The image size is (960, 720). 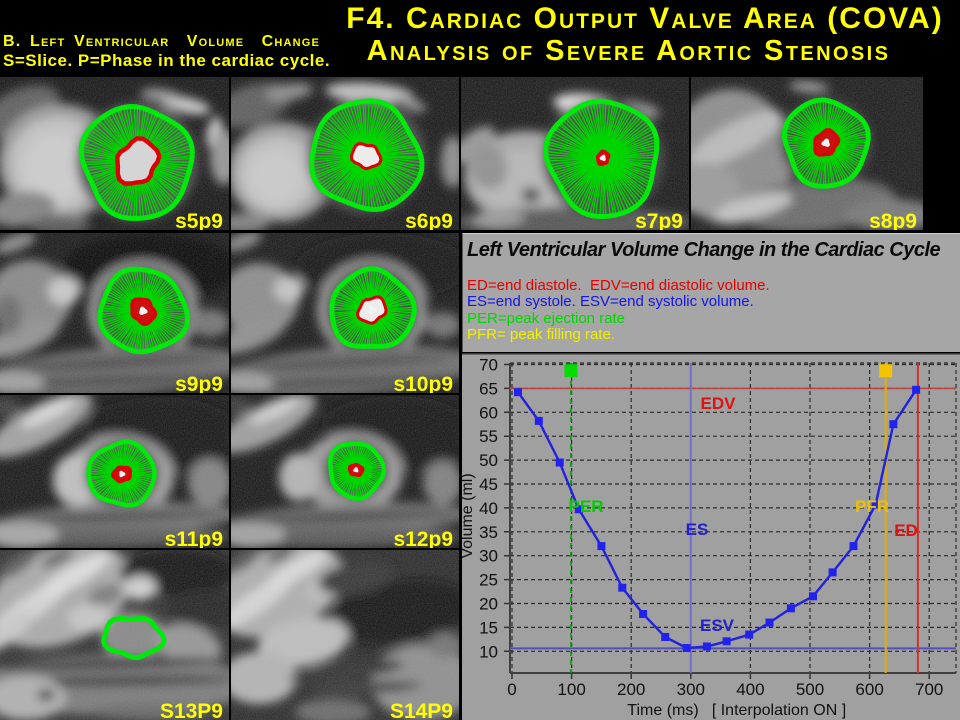 What do you see at coordinates (191, 710) in the screenshot?
I see `svg-text: S13P9` at bounding box center [191, 710].